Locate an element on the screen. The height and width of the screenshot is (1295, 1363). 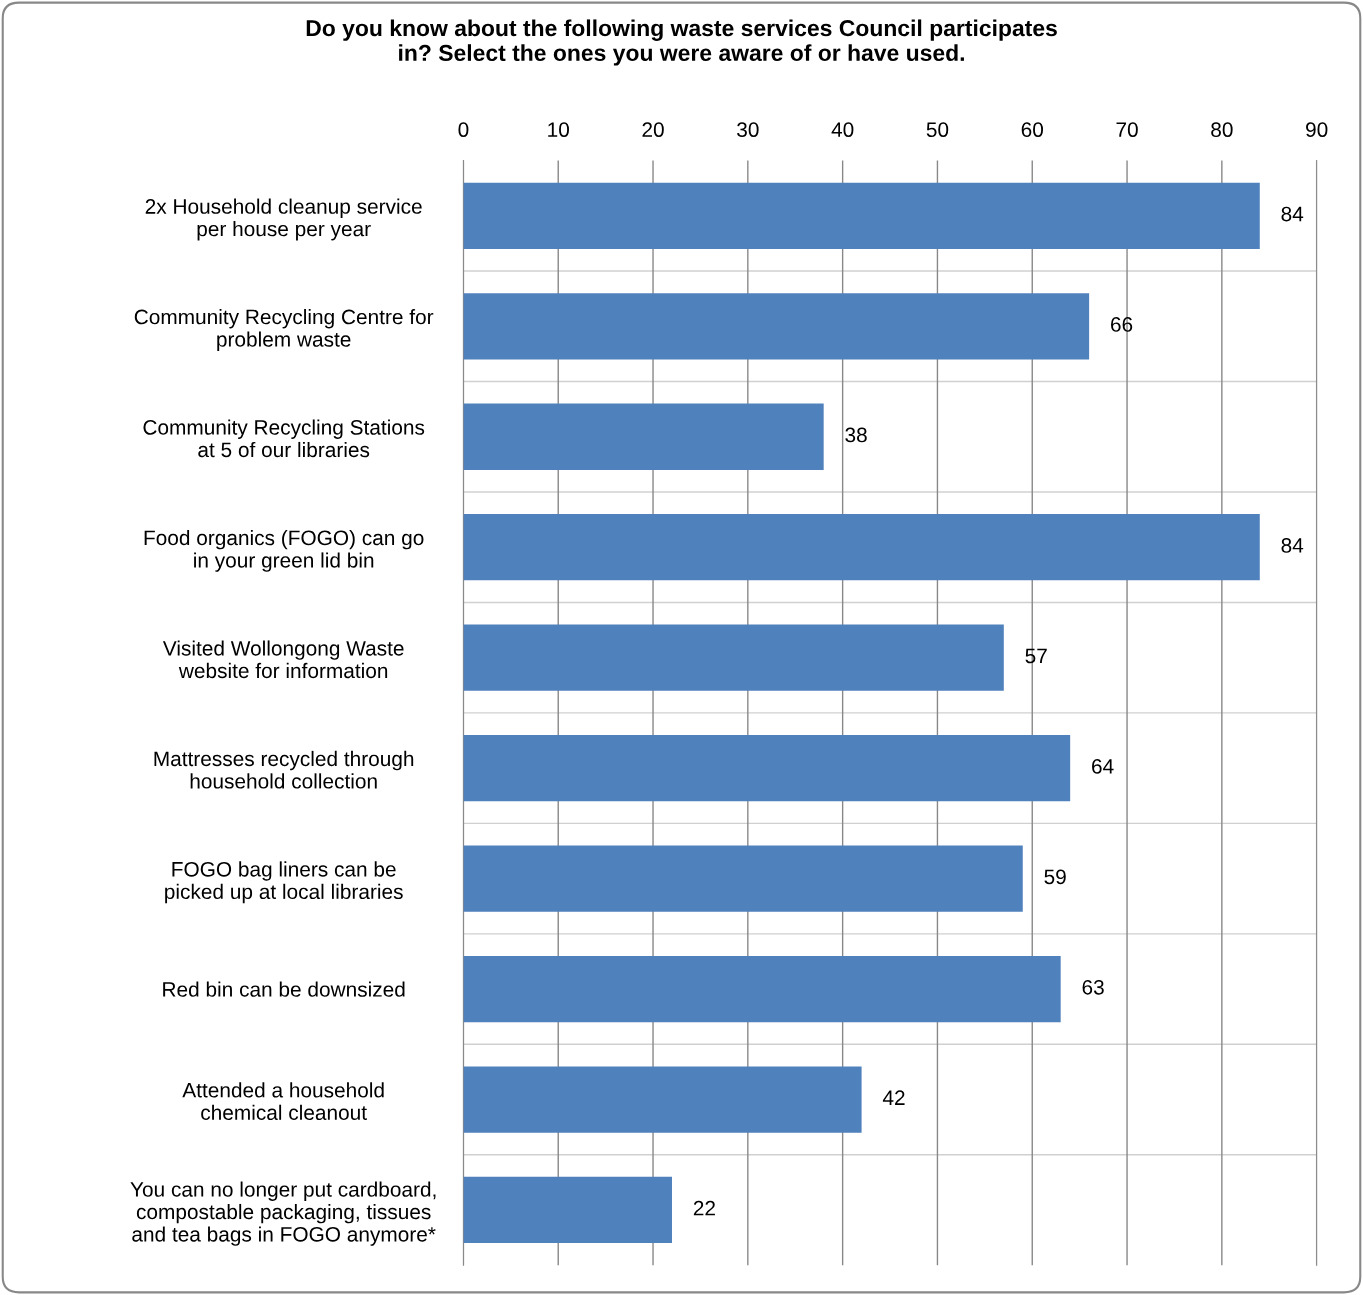
data-label: 64 is located at coordinates (1103, 766).